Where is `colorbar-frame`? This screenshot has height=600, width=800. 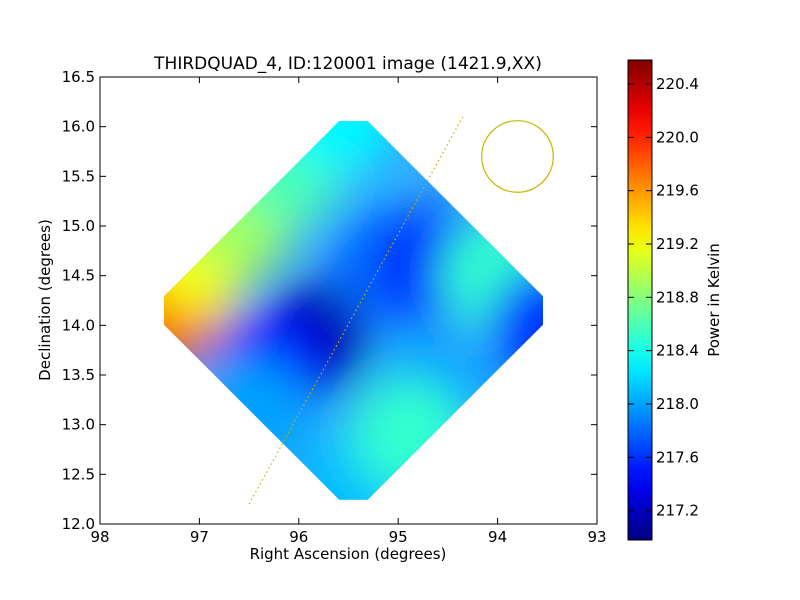
colorbar-frame is located at coordinates (640, 300).